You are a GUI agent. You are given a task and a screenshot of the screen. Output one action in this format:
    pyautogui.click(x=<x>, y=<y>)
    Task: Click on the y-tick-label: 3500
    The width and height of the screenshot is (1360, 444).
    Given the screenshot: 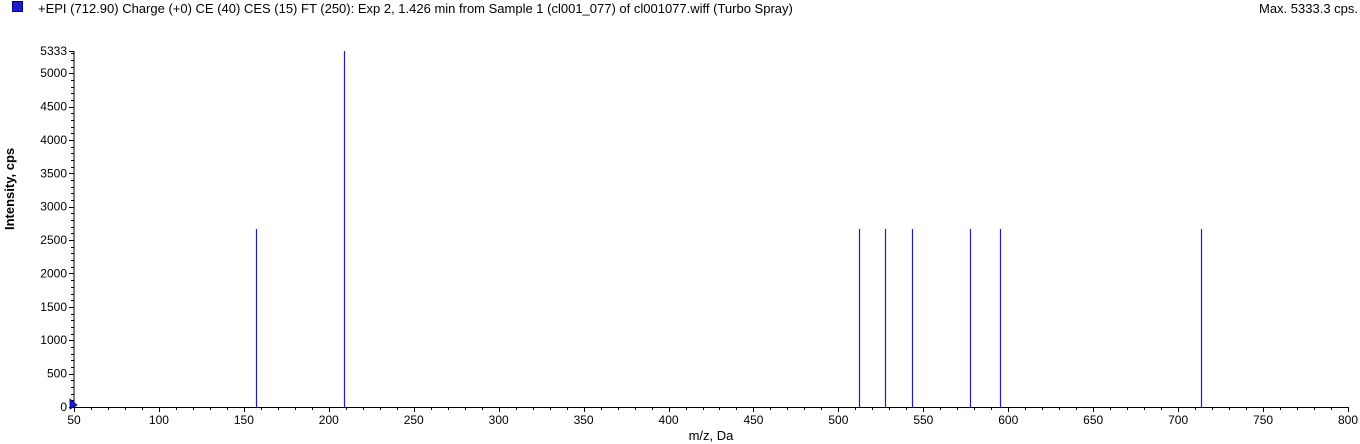 What is the action you would take?
    pyautogui.click(x=53, y=173)
    